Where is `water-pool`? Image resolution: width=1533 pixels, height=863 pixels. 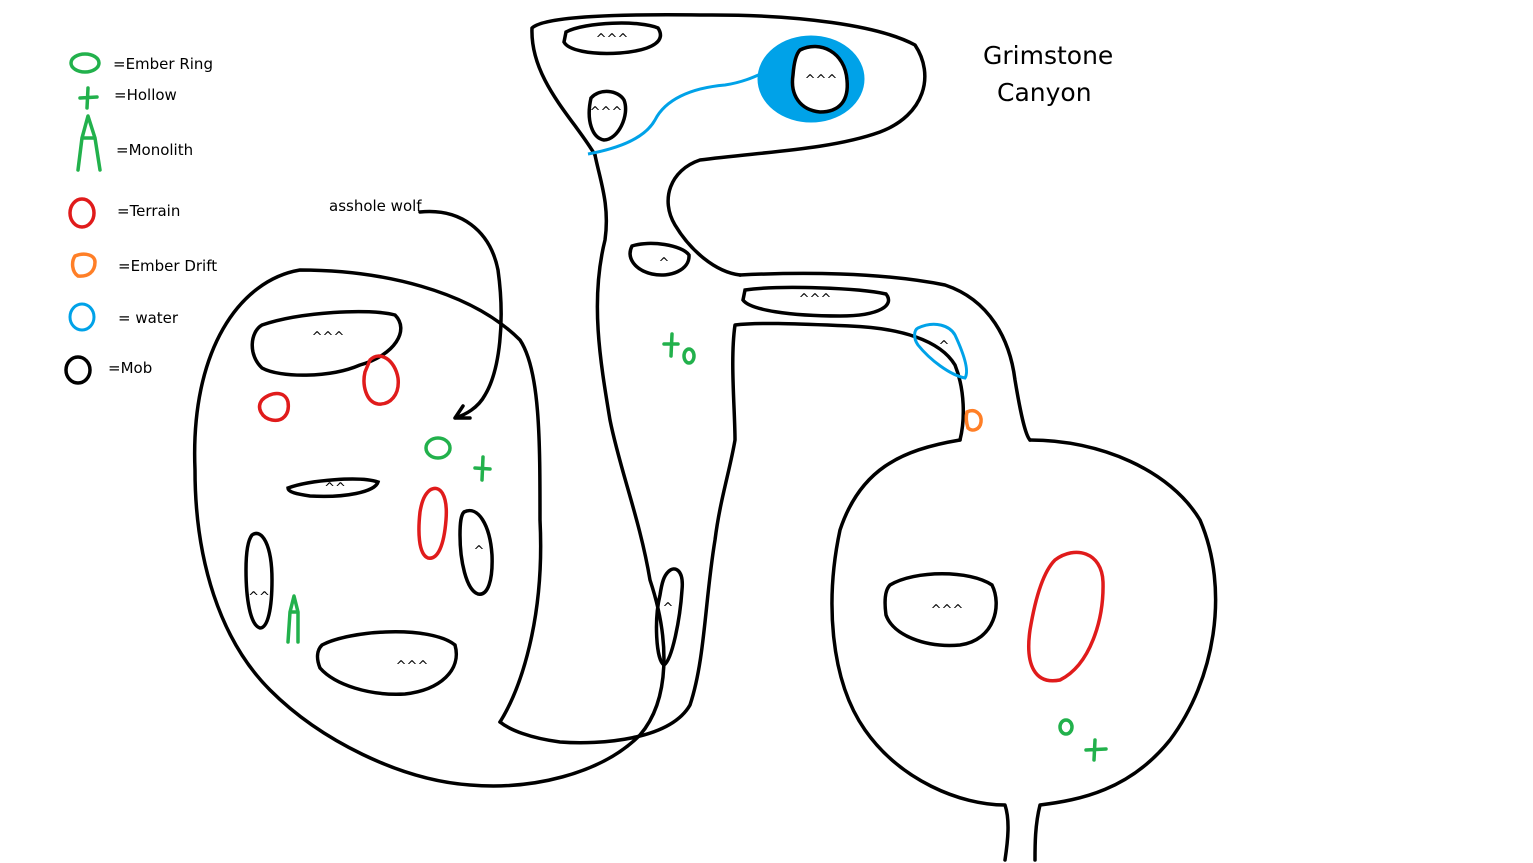
water-pool is located at coordinates (941, 351).